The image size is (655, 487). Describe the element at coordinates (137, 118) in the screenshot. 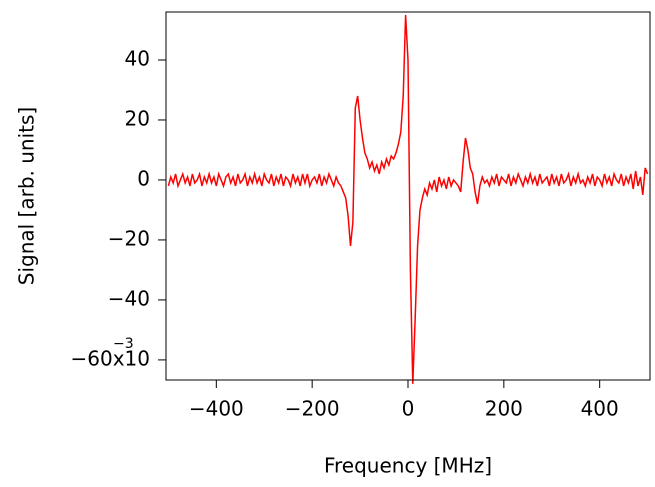

I see `y-tick-label: 20` at that location.